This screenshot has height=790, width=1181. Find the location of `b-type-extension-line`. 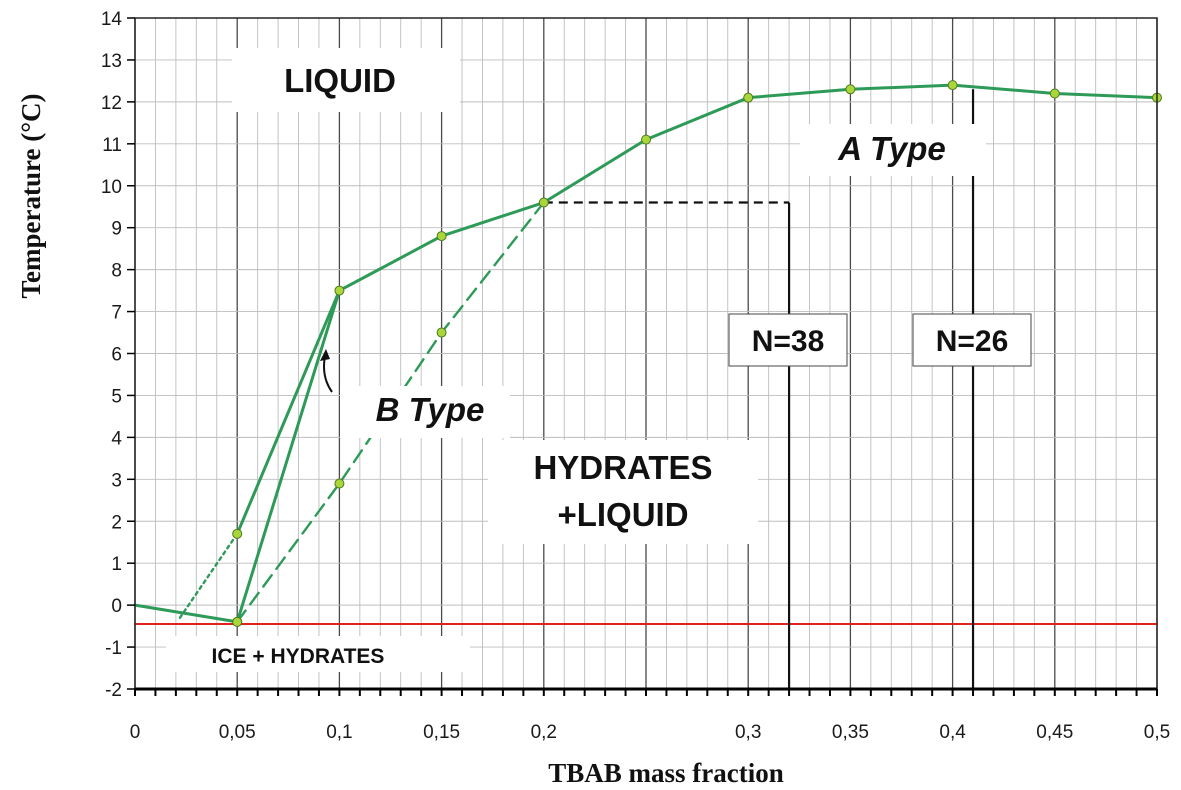

b-type-extension-line is located at coordinates (208, 575).